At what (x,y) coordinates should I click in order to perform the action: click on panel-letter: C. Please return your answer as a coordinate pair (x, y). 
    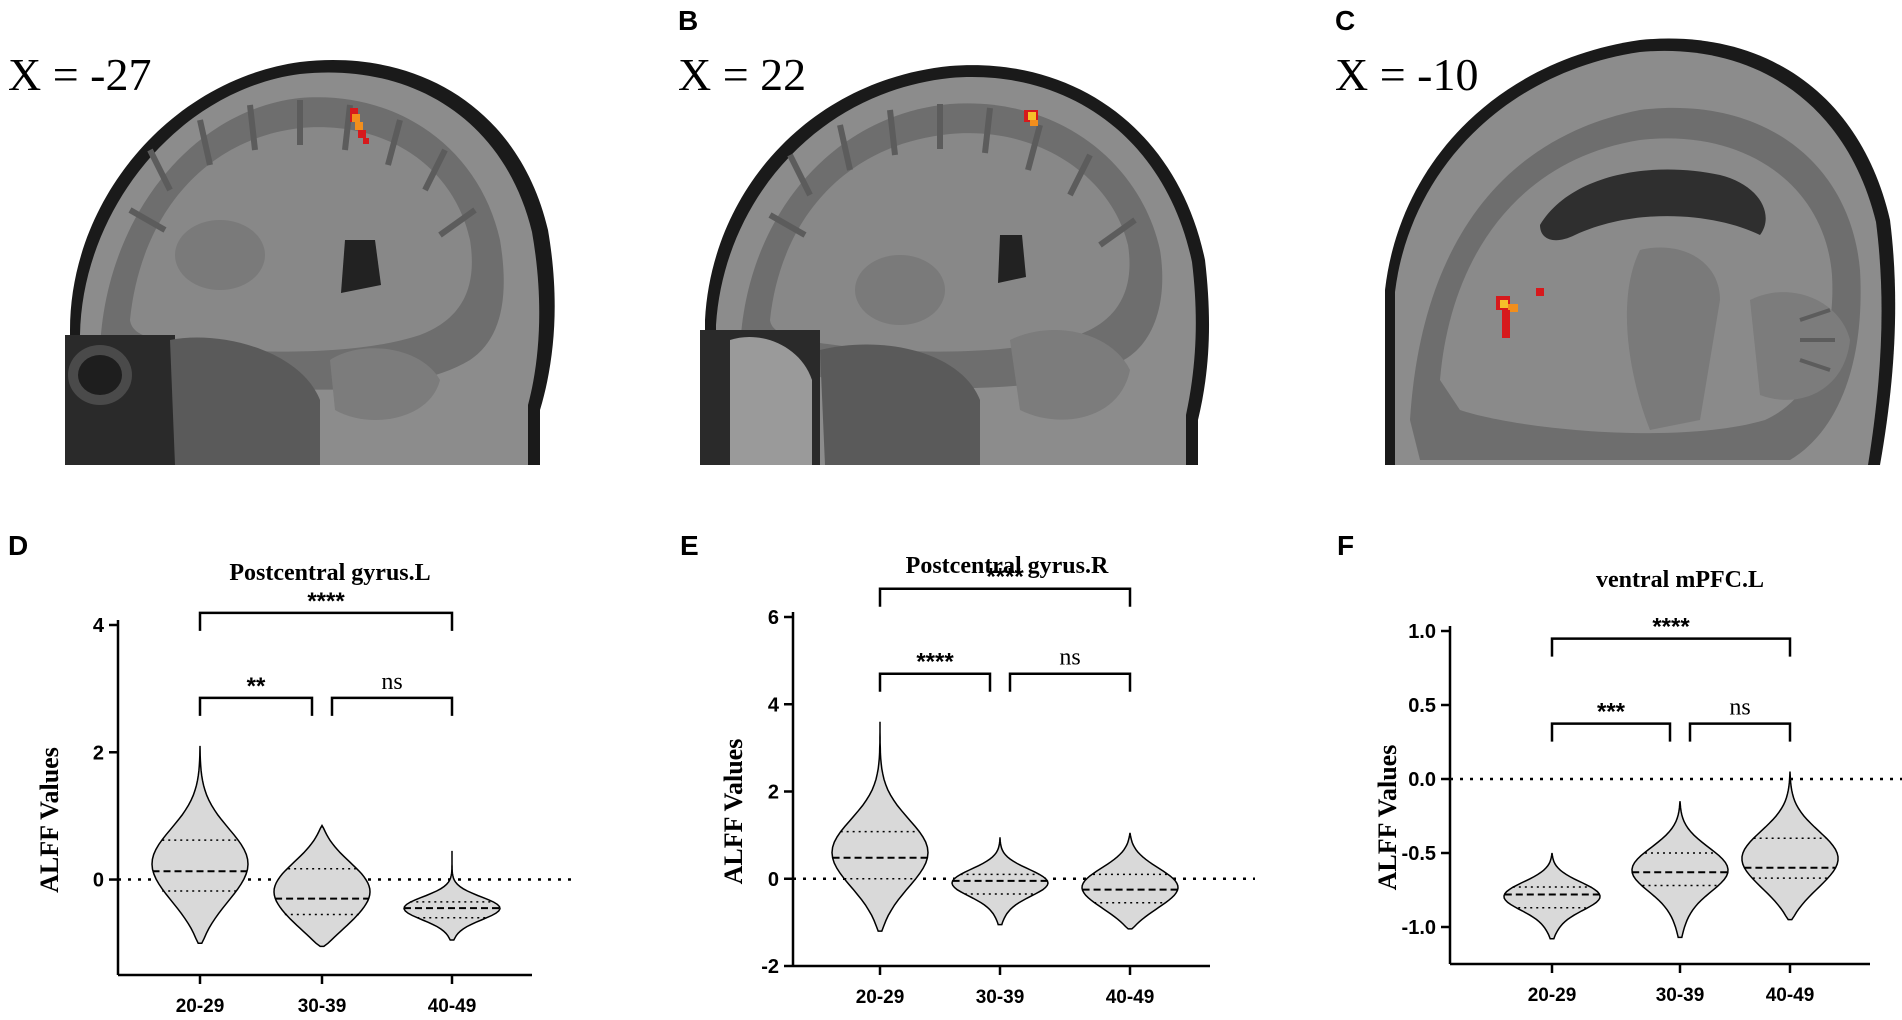
    Looking at the image, I should click on (1345, 20).